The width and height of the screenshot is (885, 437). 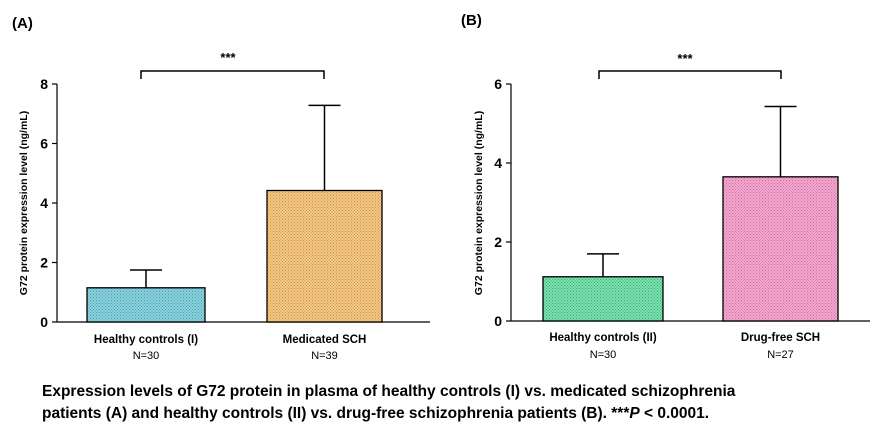 What do you see at coordinates (44, 322) in the screenshot?
I see `panel-a-y-tick-label: 0` at bounding box center [44, 322].